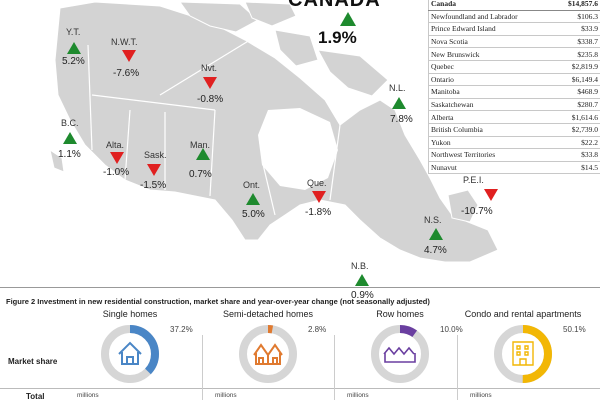 Image resolution: width=600 pixels, height=401 pixels. I want to click on category-title: Semi-detached homes, so click(268, 314).